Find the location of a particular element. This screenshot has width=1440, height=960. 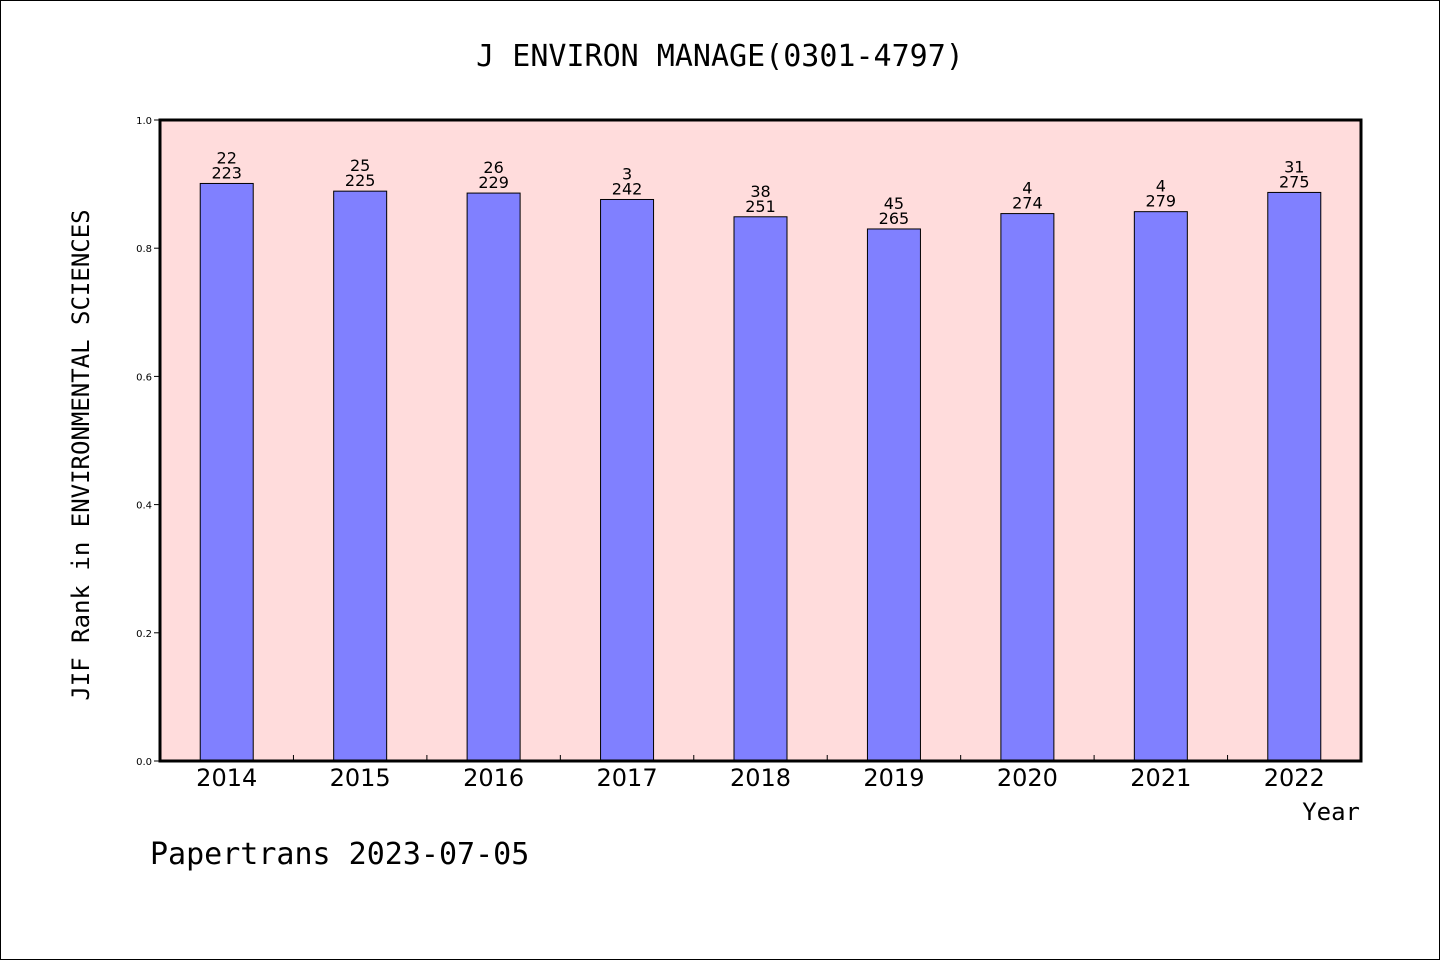

bar-2016 is located at coordinates (493, 477).